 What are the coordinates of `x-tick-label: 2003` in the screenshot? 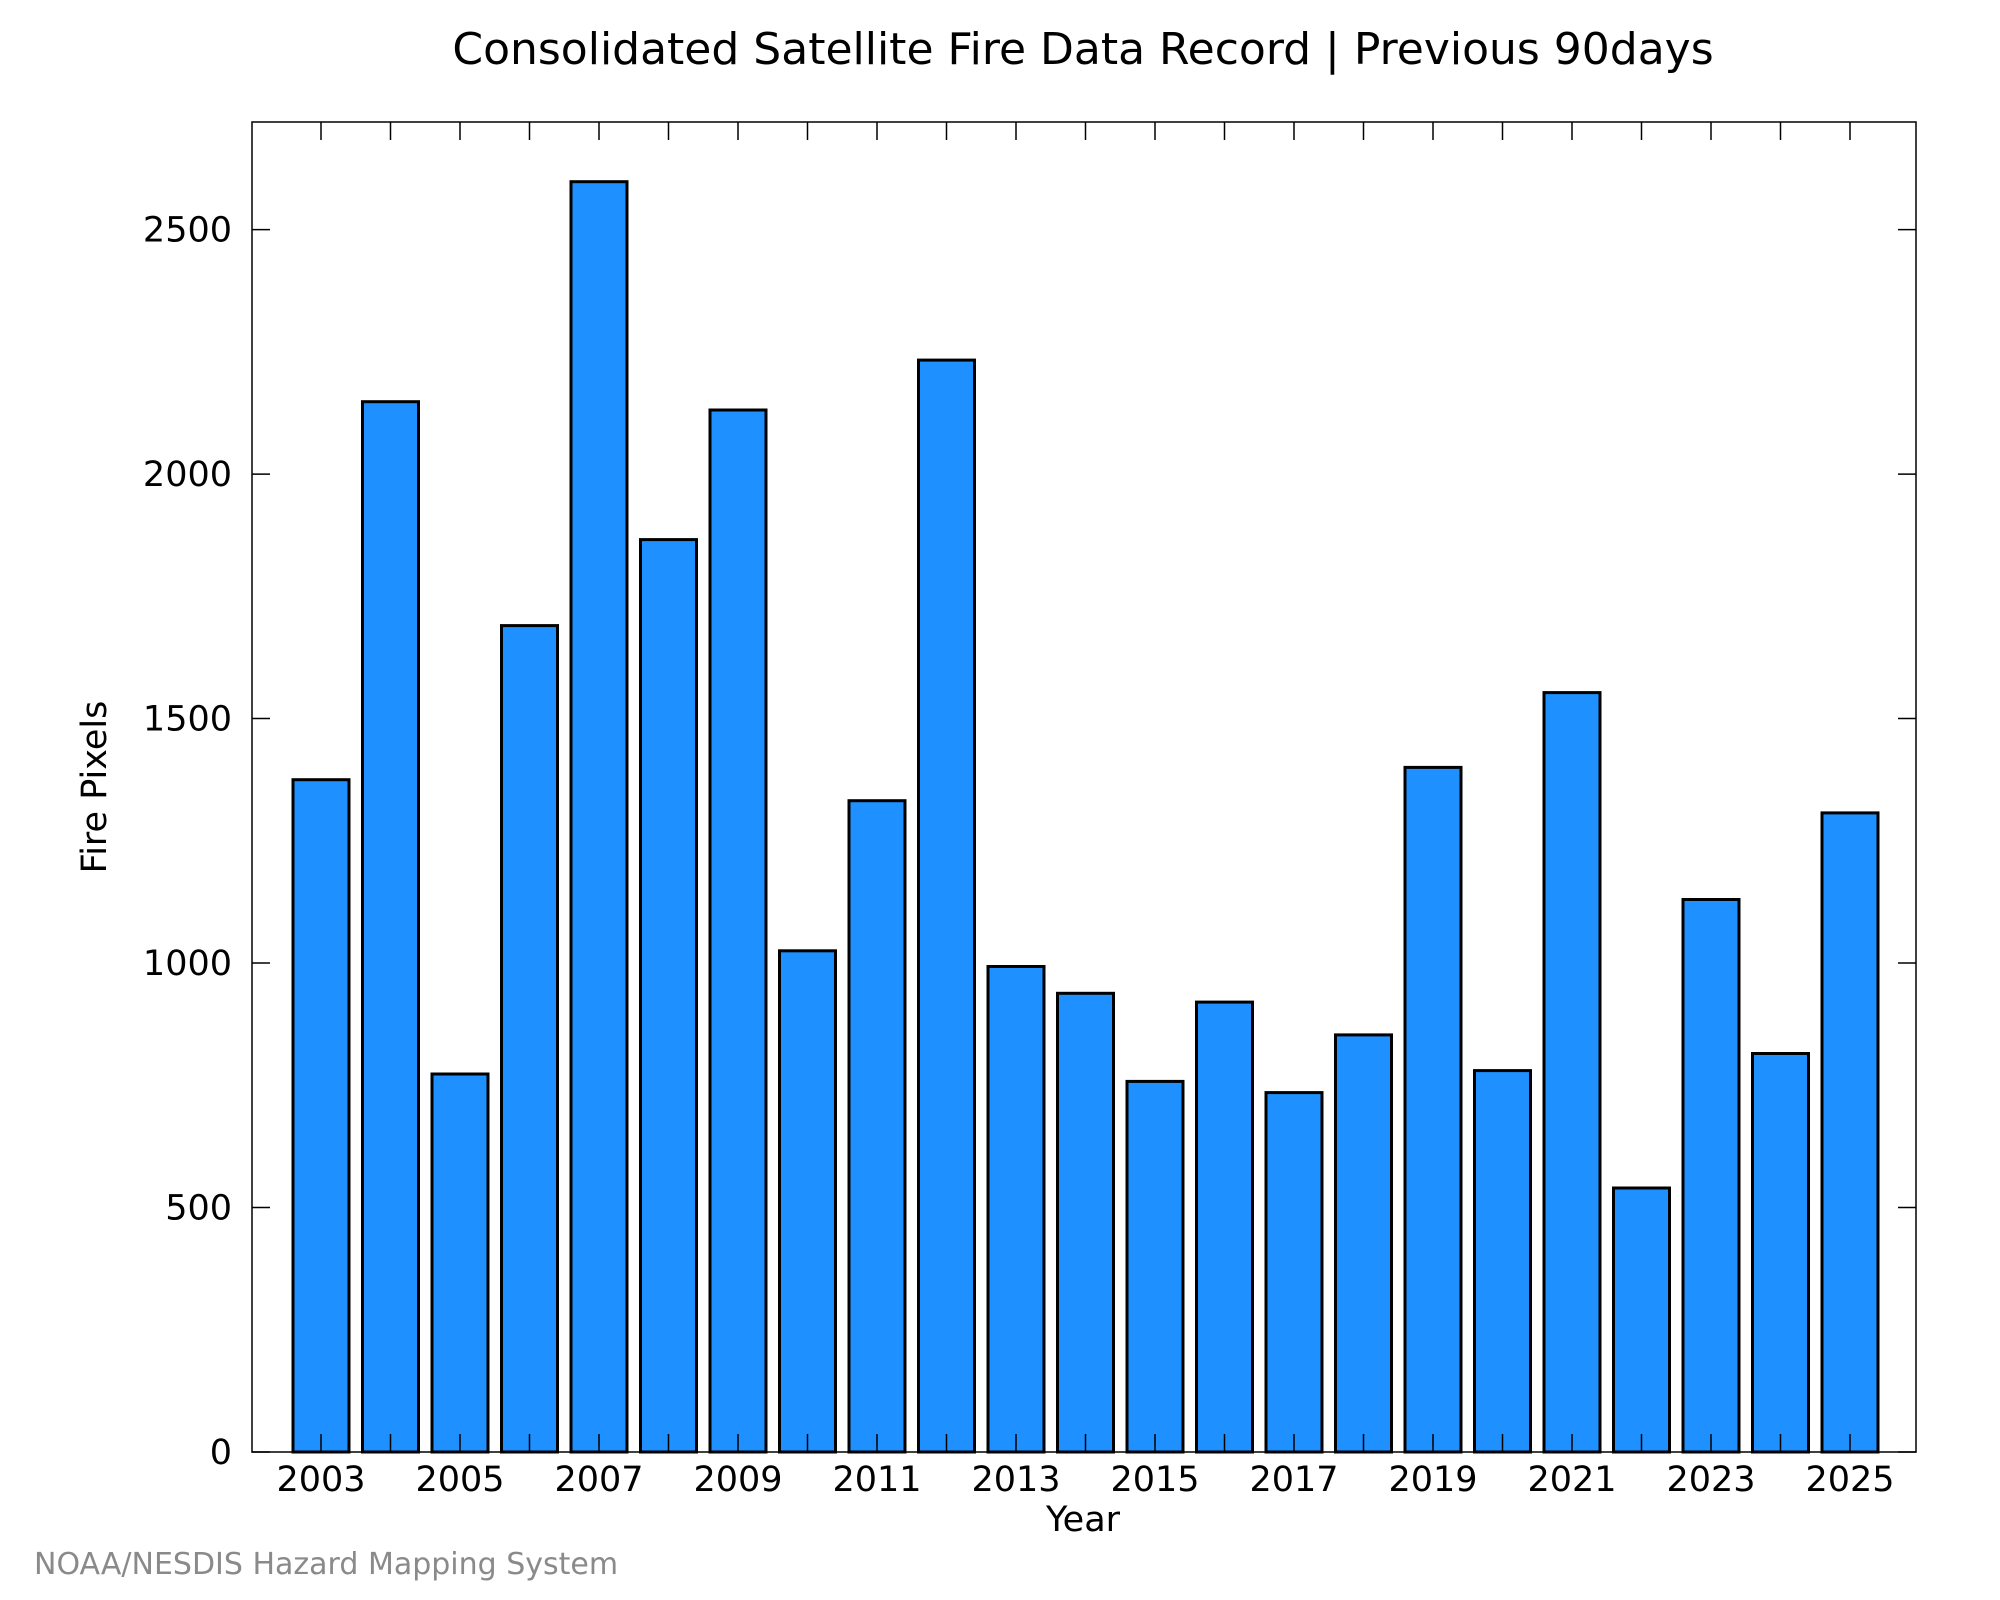 It's located at (320, 1480).